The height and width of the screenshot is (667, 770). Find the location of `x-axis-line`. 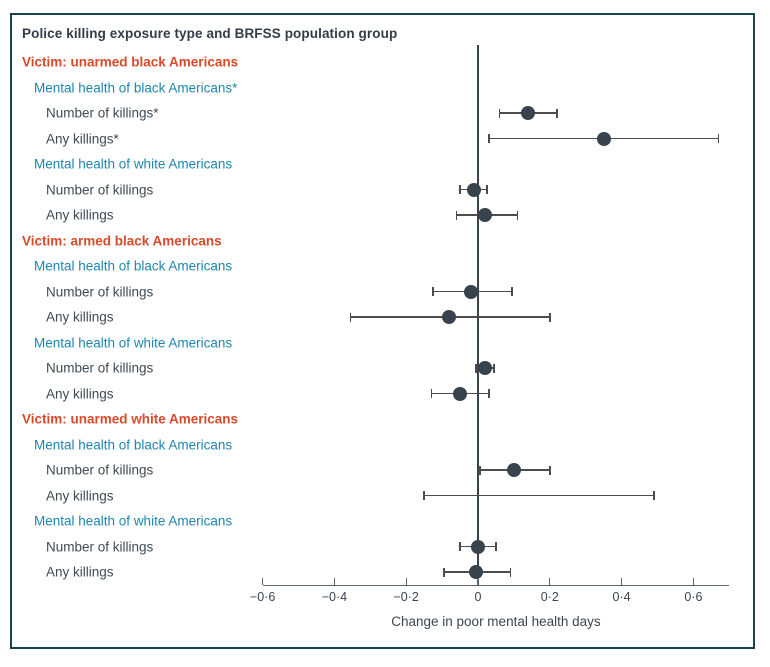

x-axis-line is located at coordinates (496, 585).